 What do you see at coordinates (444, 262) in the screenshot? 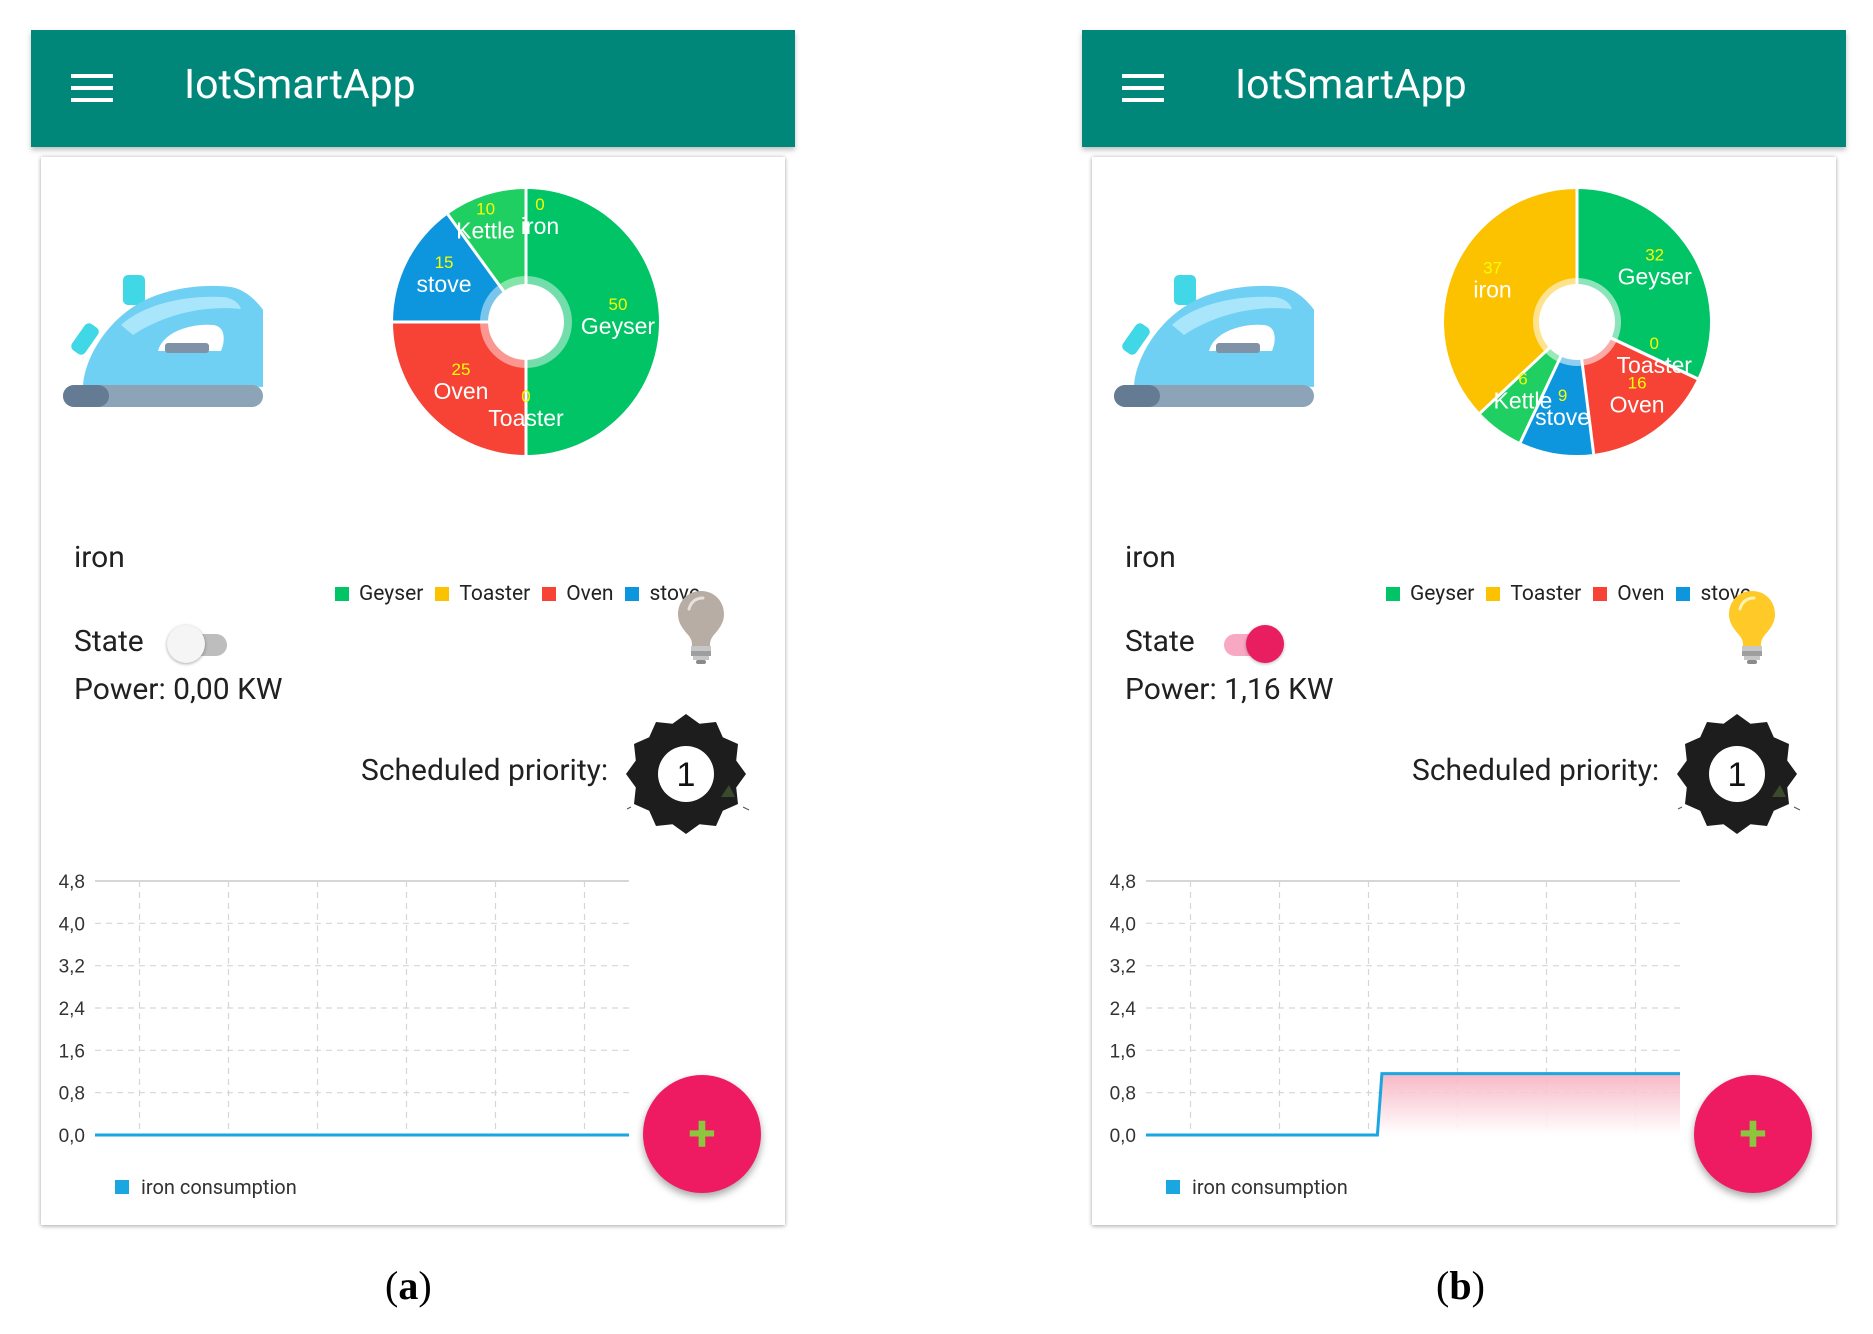
I see `pie-value-stove: 15` at bounding box center [444, 262].